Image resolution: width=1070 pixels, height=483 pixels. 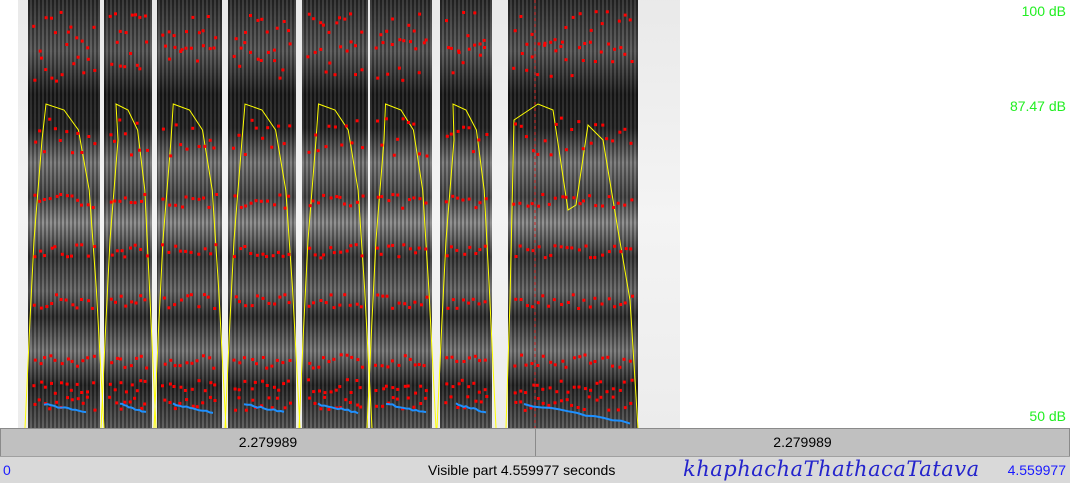 I want to click on visible-start-time: 0, so click(x=7, y=470).